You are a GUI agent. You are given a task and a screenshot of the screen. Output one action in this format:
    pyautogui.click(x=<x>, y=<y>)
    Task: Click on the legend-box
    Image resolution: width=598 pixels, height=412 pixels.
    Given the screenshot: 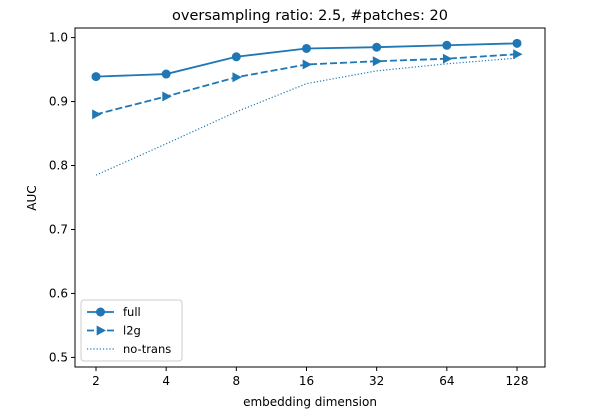 What is the action you would take?
    pyautogui.click(x=131, y=330)
    